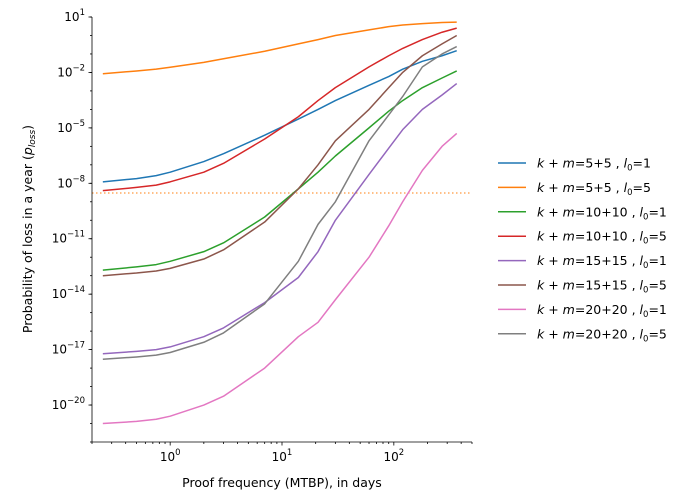 The height and width of the screenshot is (500, 691). Describe the element at coordinates (71, 71) in the screenshot. I see `y-tick-label: 10⁻²` at that location.